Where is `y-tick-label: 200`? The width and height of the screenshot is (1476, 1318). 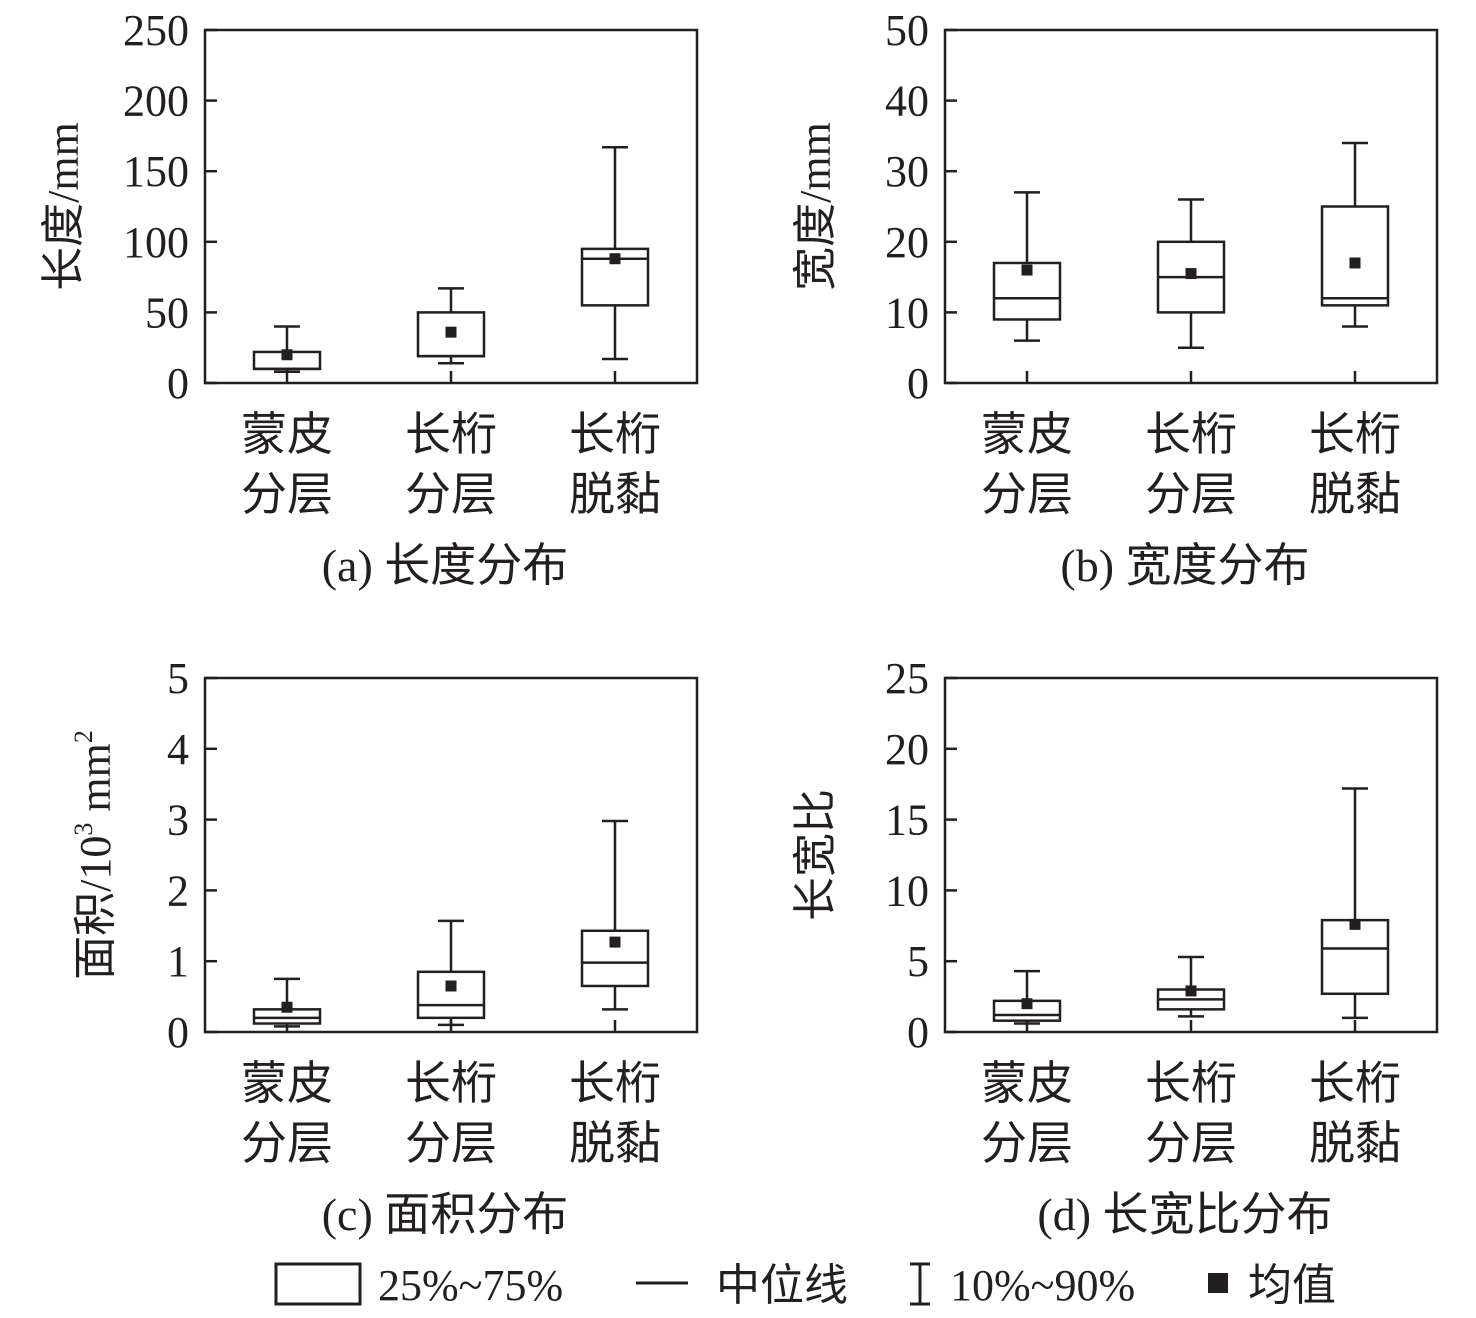
y-tick-label: 200 is located at coordinates (156, 101).